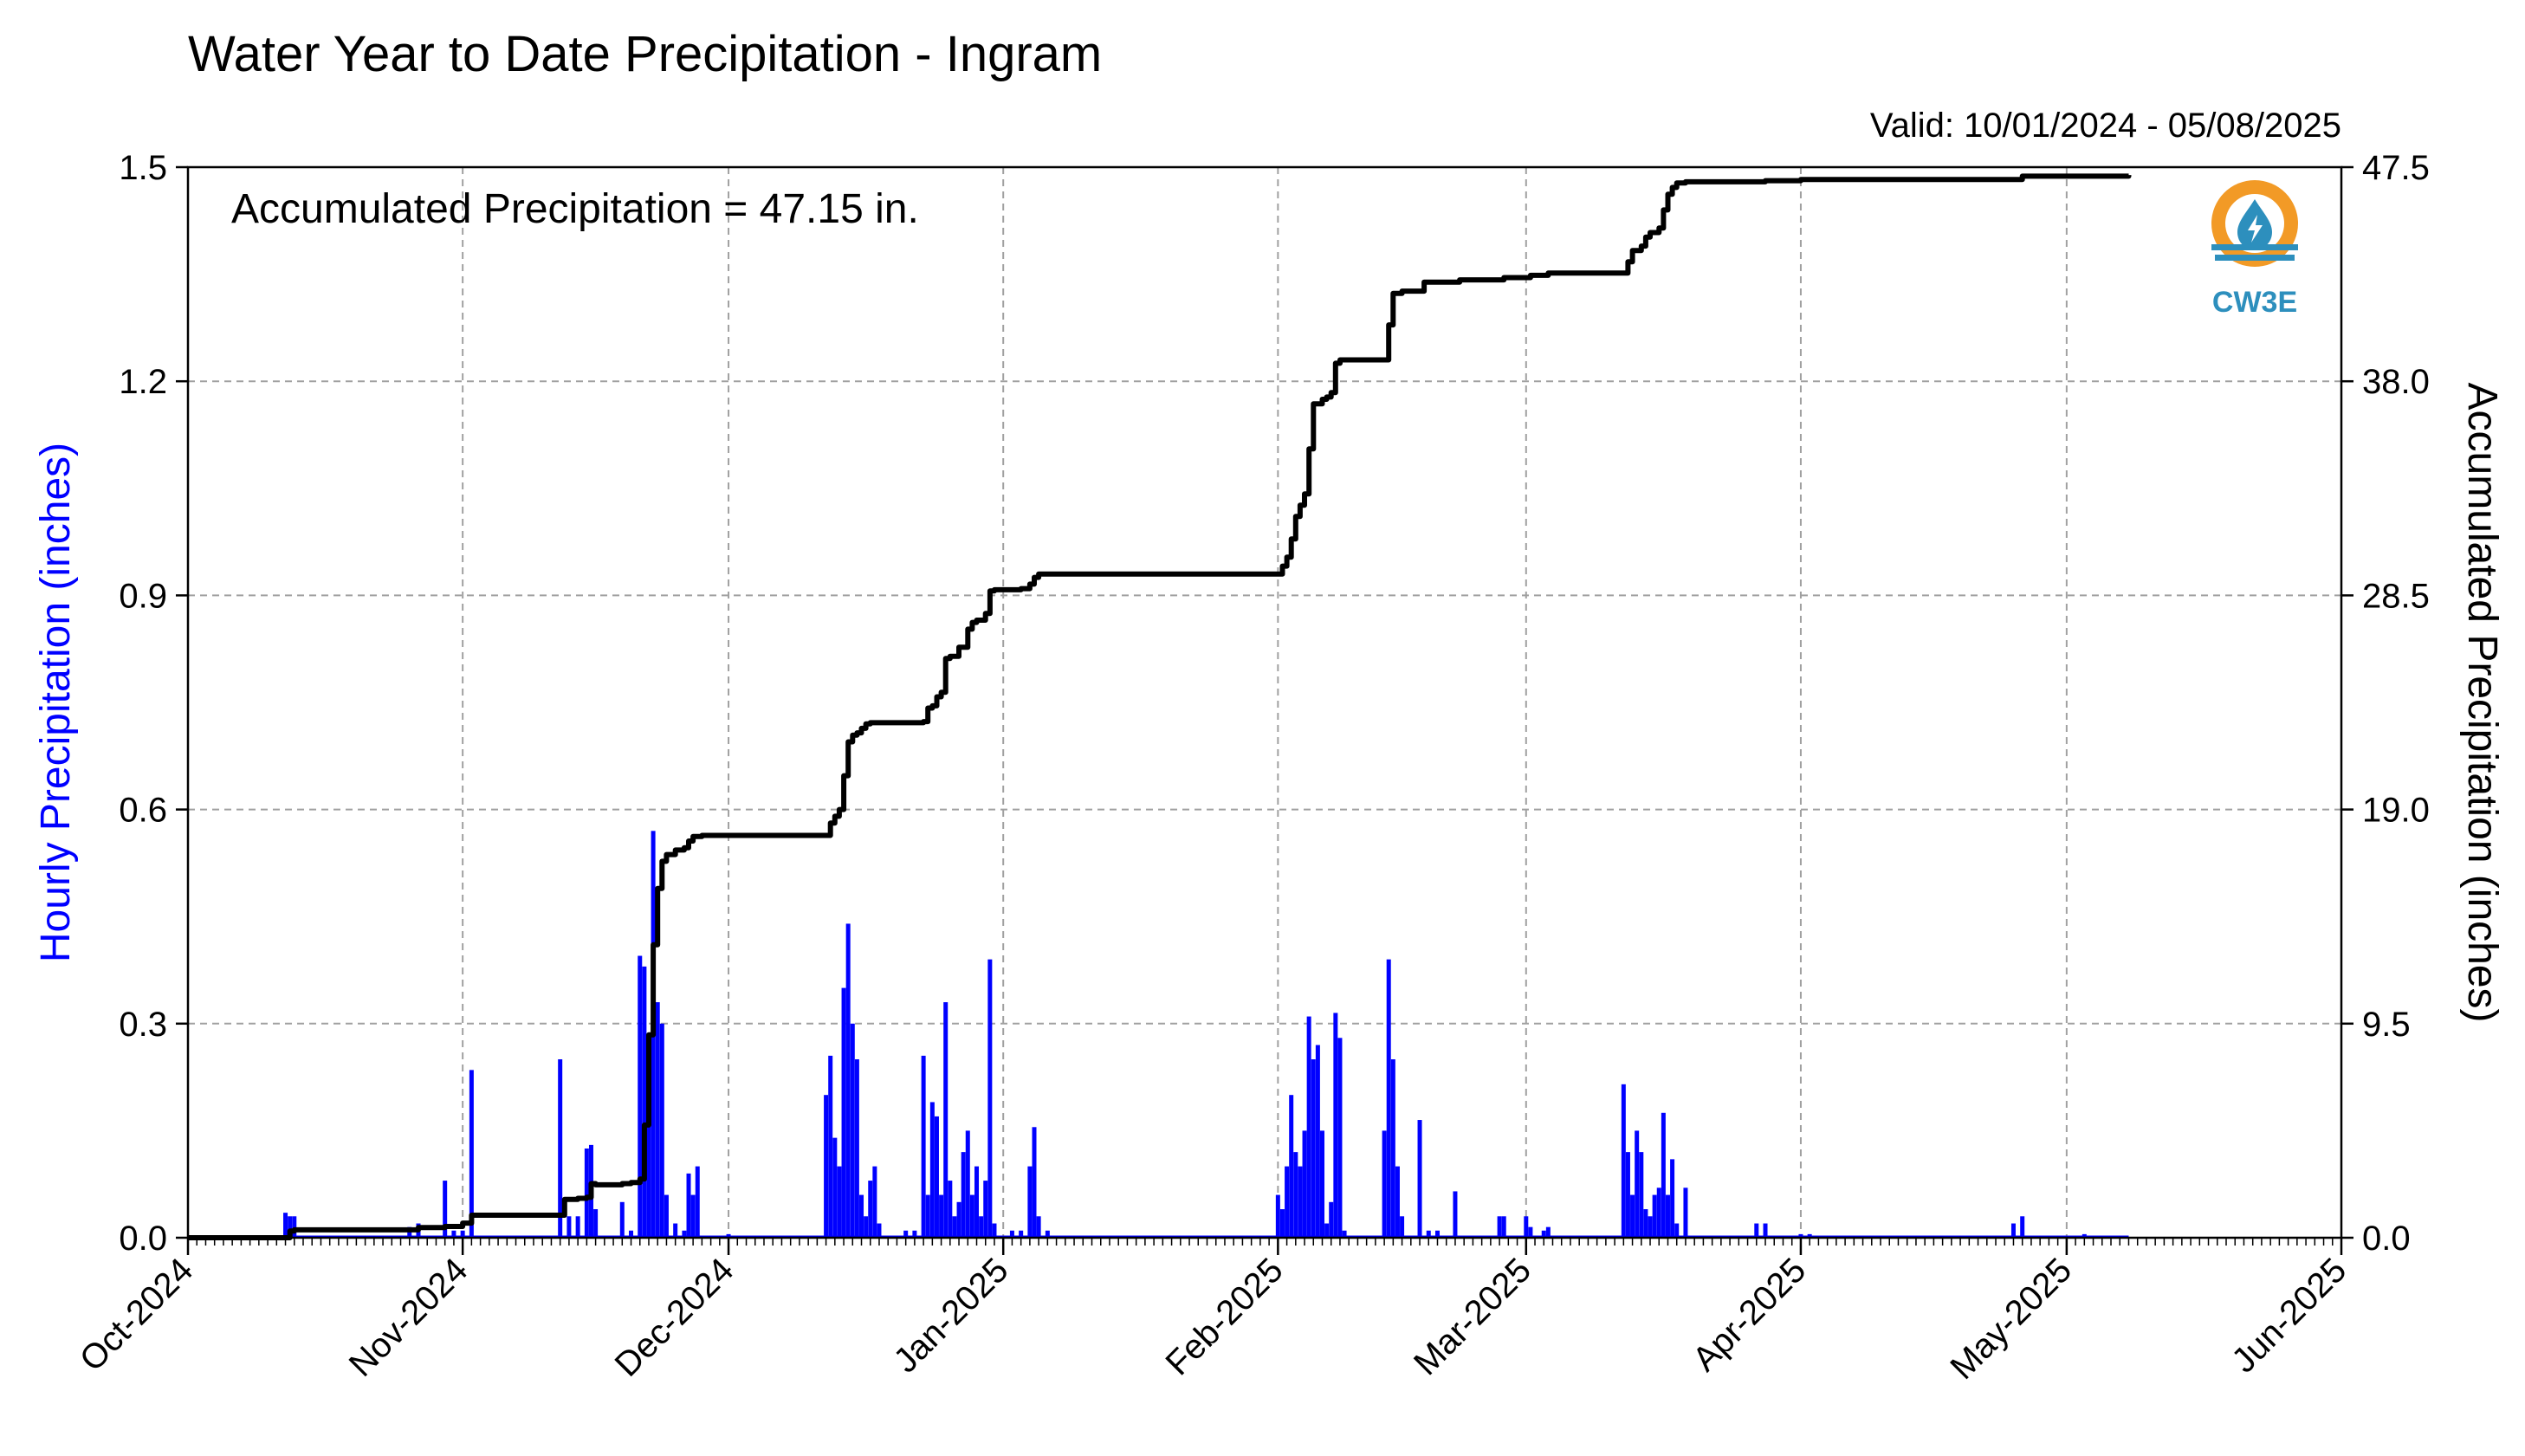  I want to click on left-tick-label: 0.3, so click(143, 1025).